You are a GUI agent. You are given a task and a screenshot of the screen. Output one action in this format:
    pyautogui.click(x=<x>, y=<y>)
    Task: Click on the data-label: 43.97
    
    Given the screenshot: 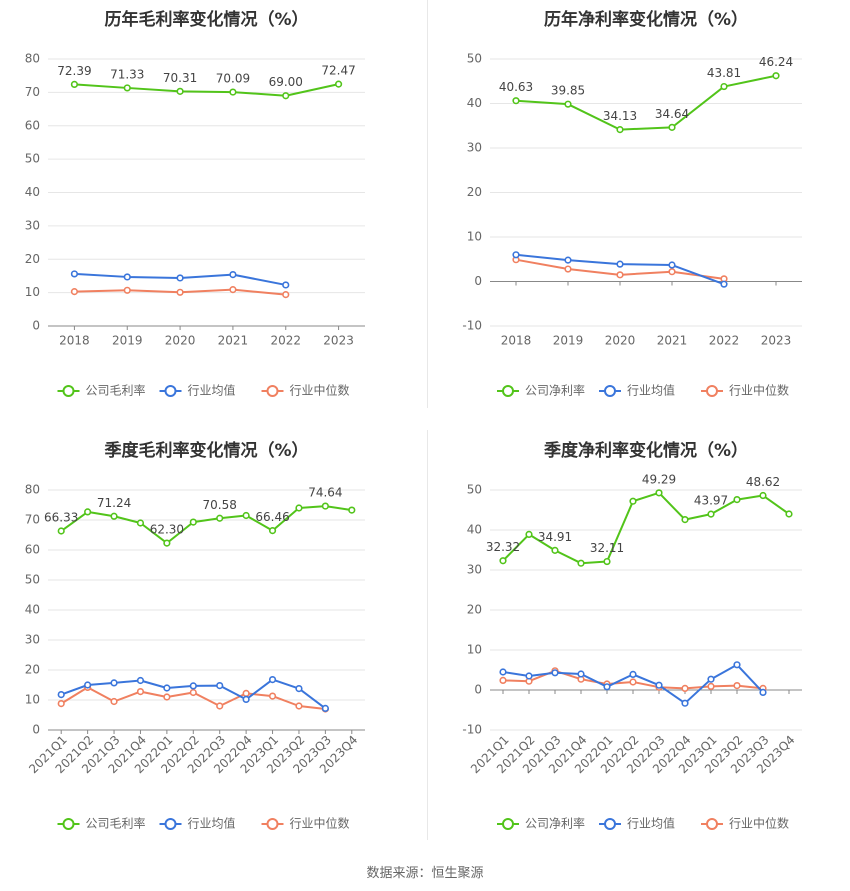 What is the action you would take?
    pyautogui.click(x=711, y=501)
    